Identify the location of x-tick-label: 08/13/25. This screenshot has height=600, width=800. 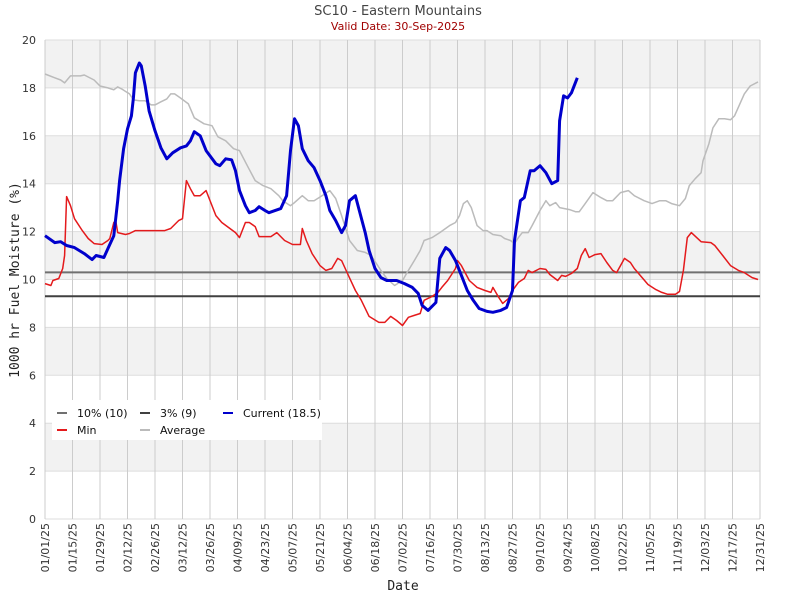
(485, 547).